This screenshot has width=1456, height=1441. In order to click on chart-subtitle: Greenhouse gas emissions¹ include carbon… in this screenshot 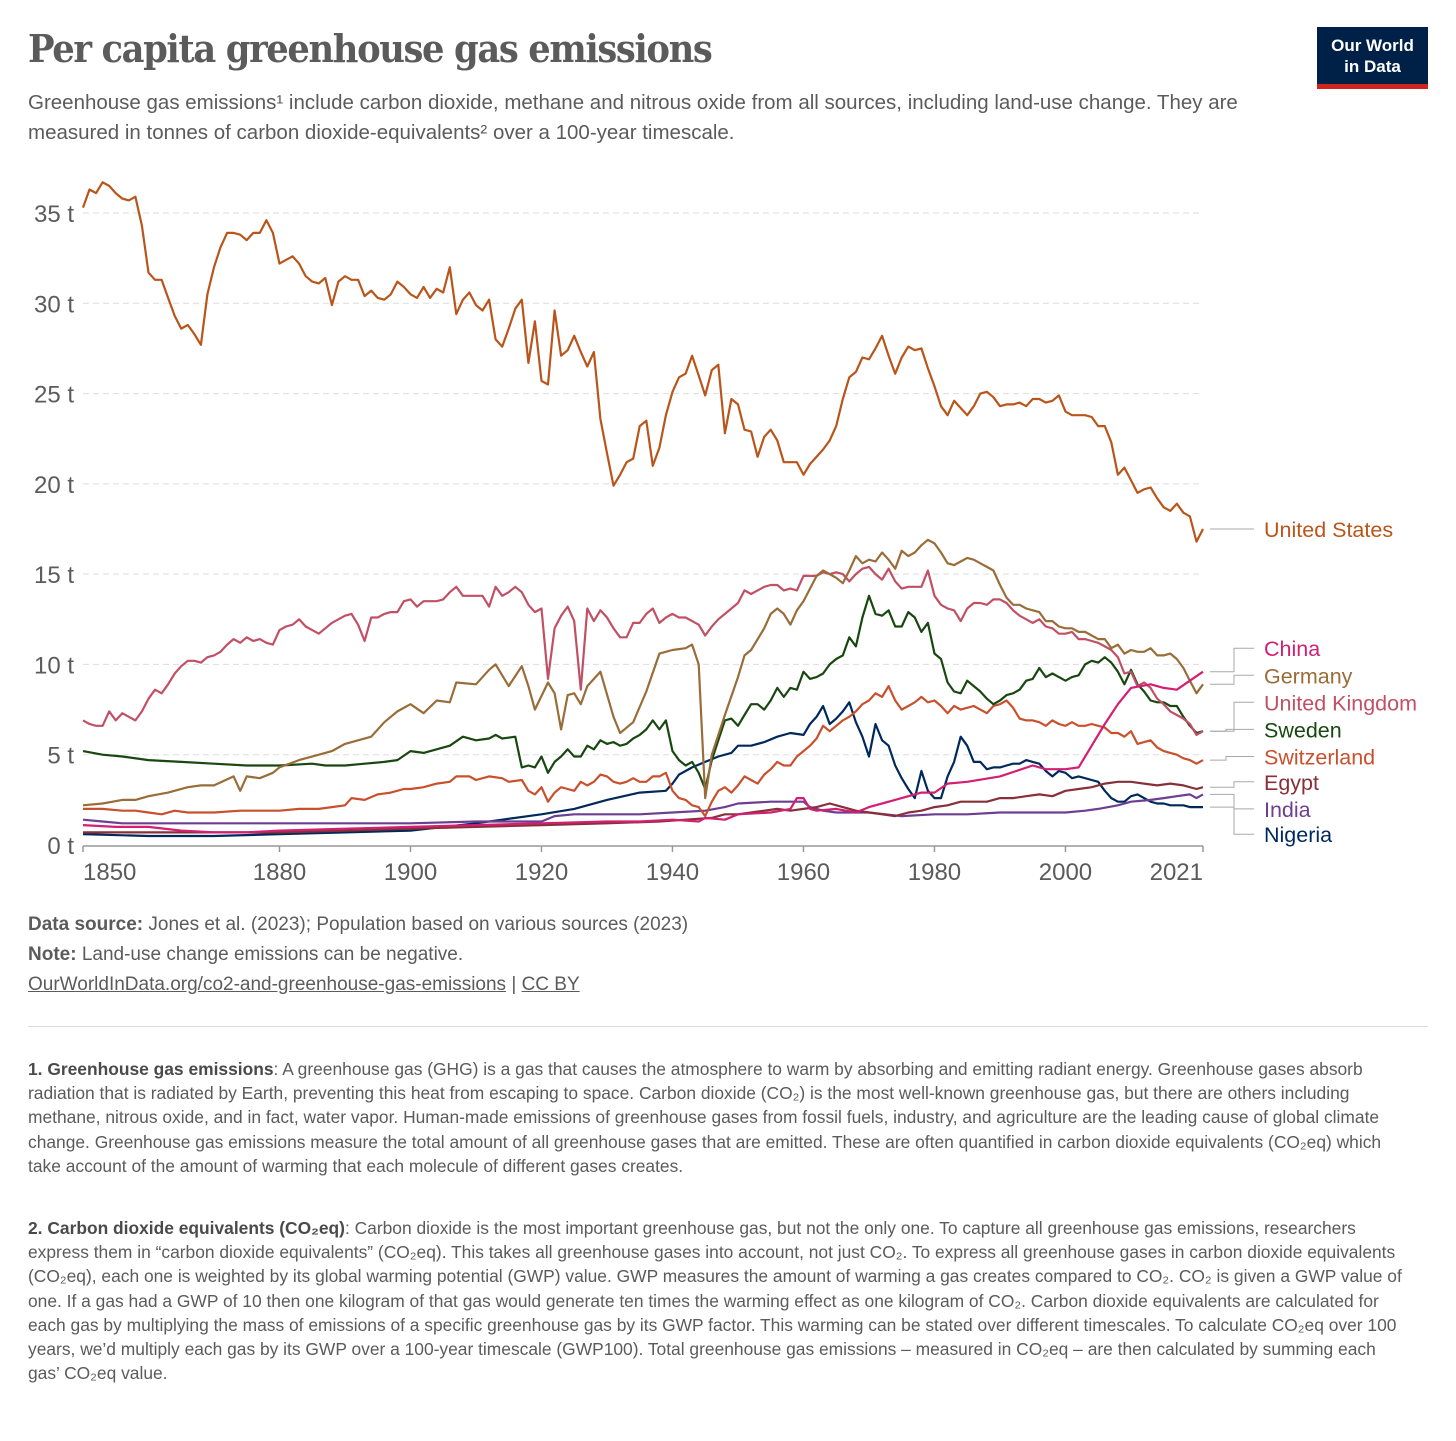, I will do `click(633, 117)`.